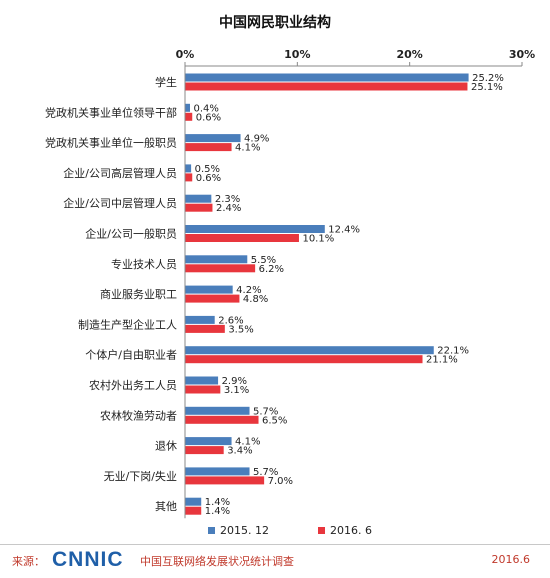 This screenshot has height=578, width=550. Describe the element at coordinates (131, 355) in the screenshot. I see `category-label: 个体户/自由职业者` at that location.